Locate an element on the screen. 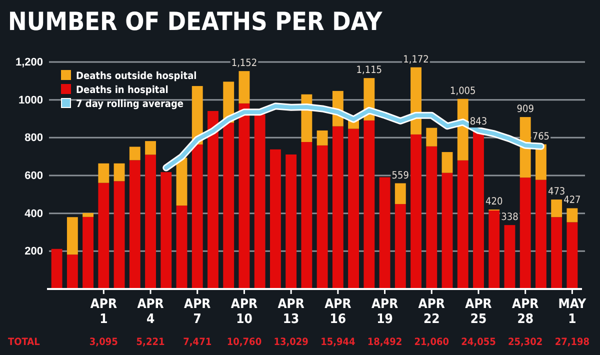  x-tick-label: APR 25 is located at coordinates (478, 312).